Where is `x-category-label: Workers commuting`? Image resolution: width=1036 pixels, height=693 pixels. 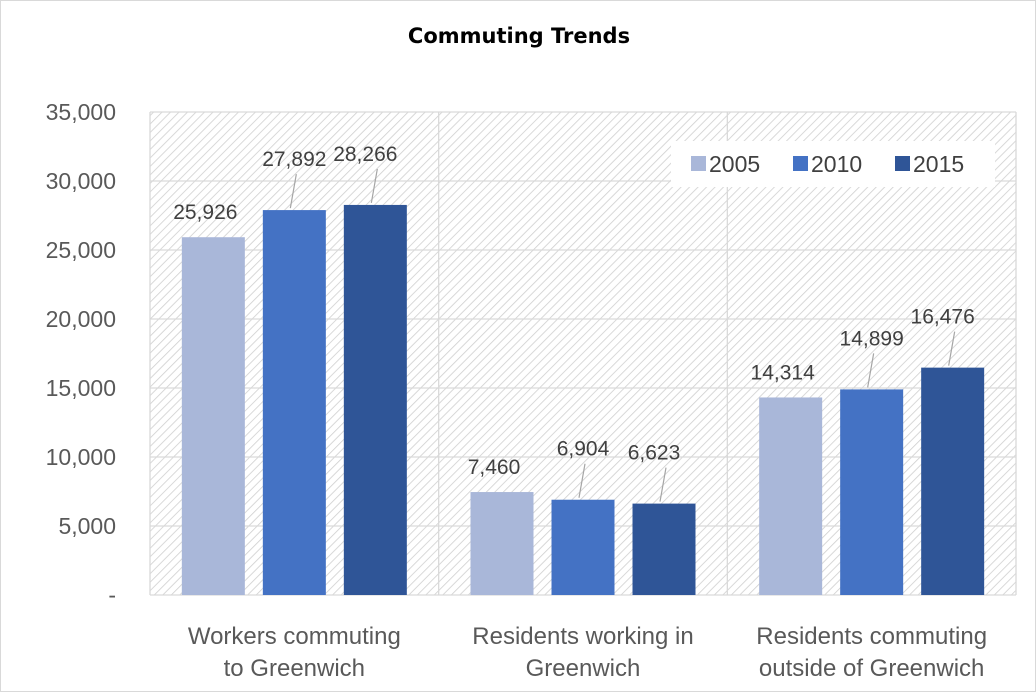
x-category-label: Workers commuting is located at coordinates (294, 636).